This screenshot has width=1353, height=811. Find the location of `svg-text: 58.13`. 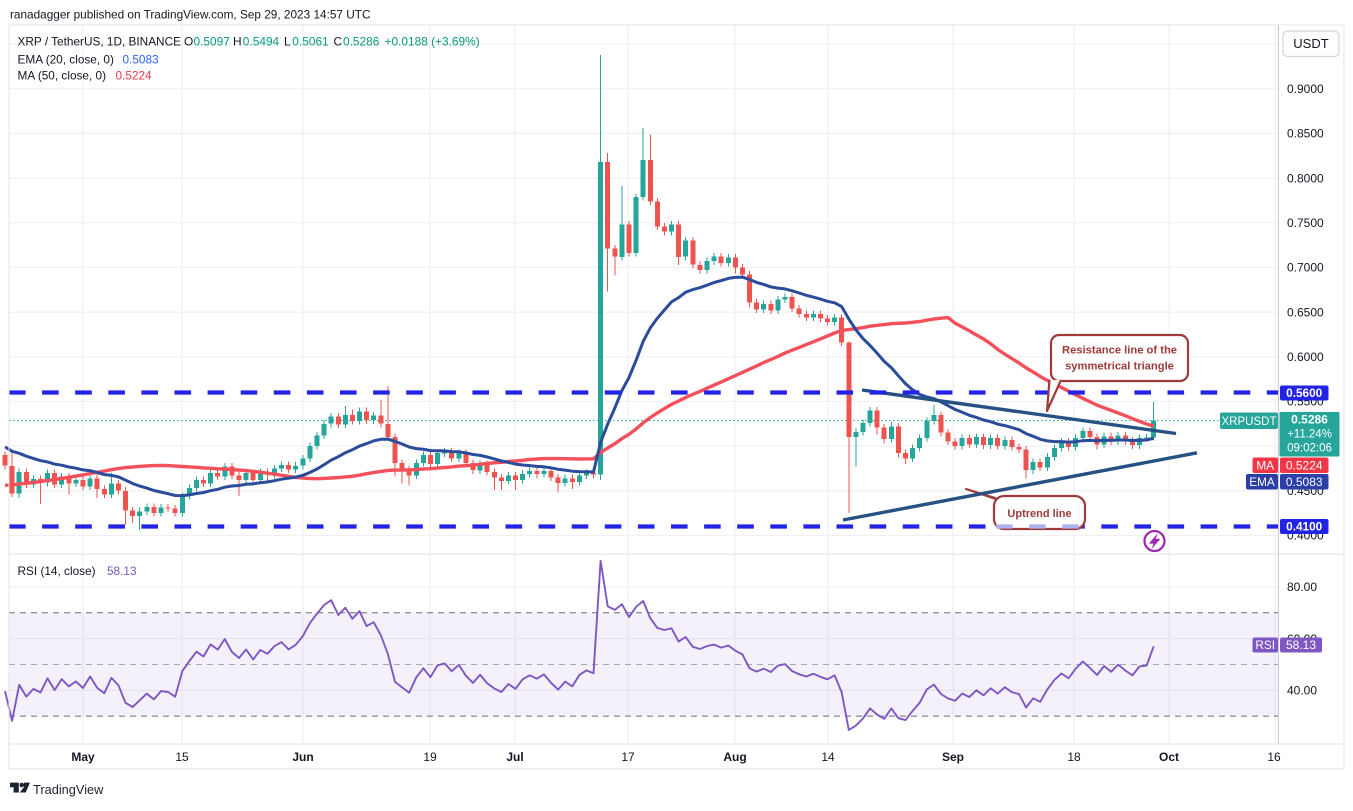

svg-text: 58.13 is located at coordinates (1301, 645).